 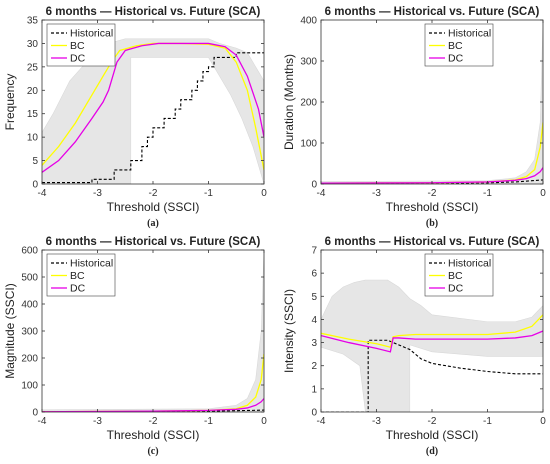 What do you see at coordinates (314, 366) in the screenshot?
I see `y-tick-label: 2` at bounding box center [314, 366].